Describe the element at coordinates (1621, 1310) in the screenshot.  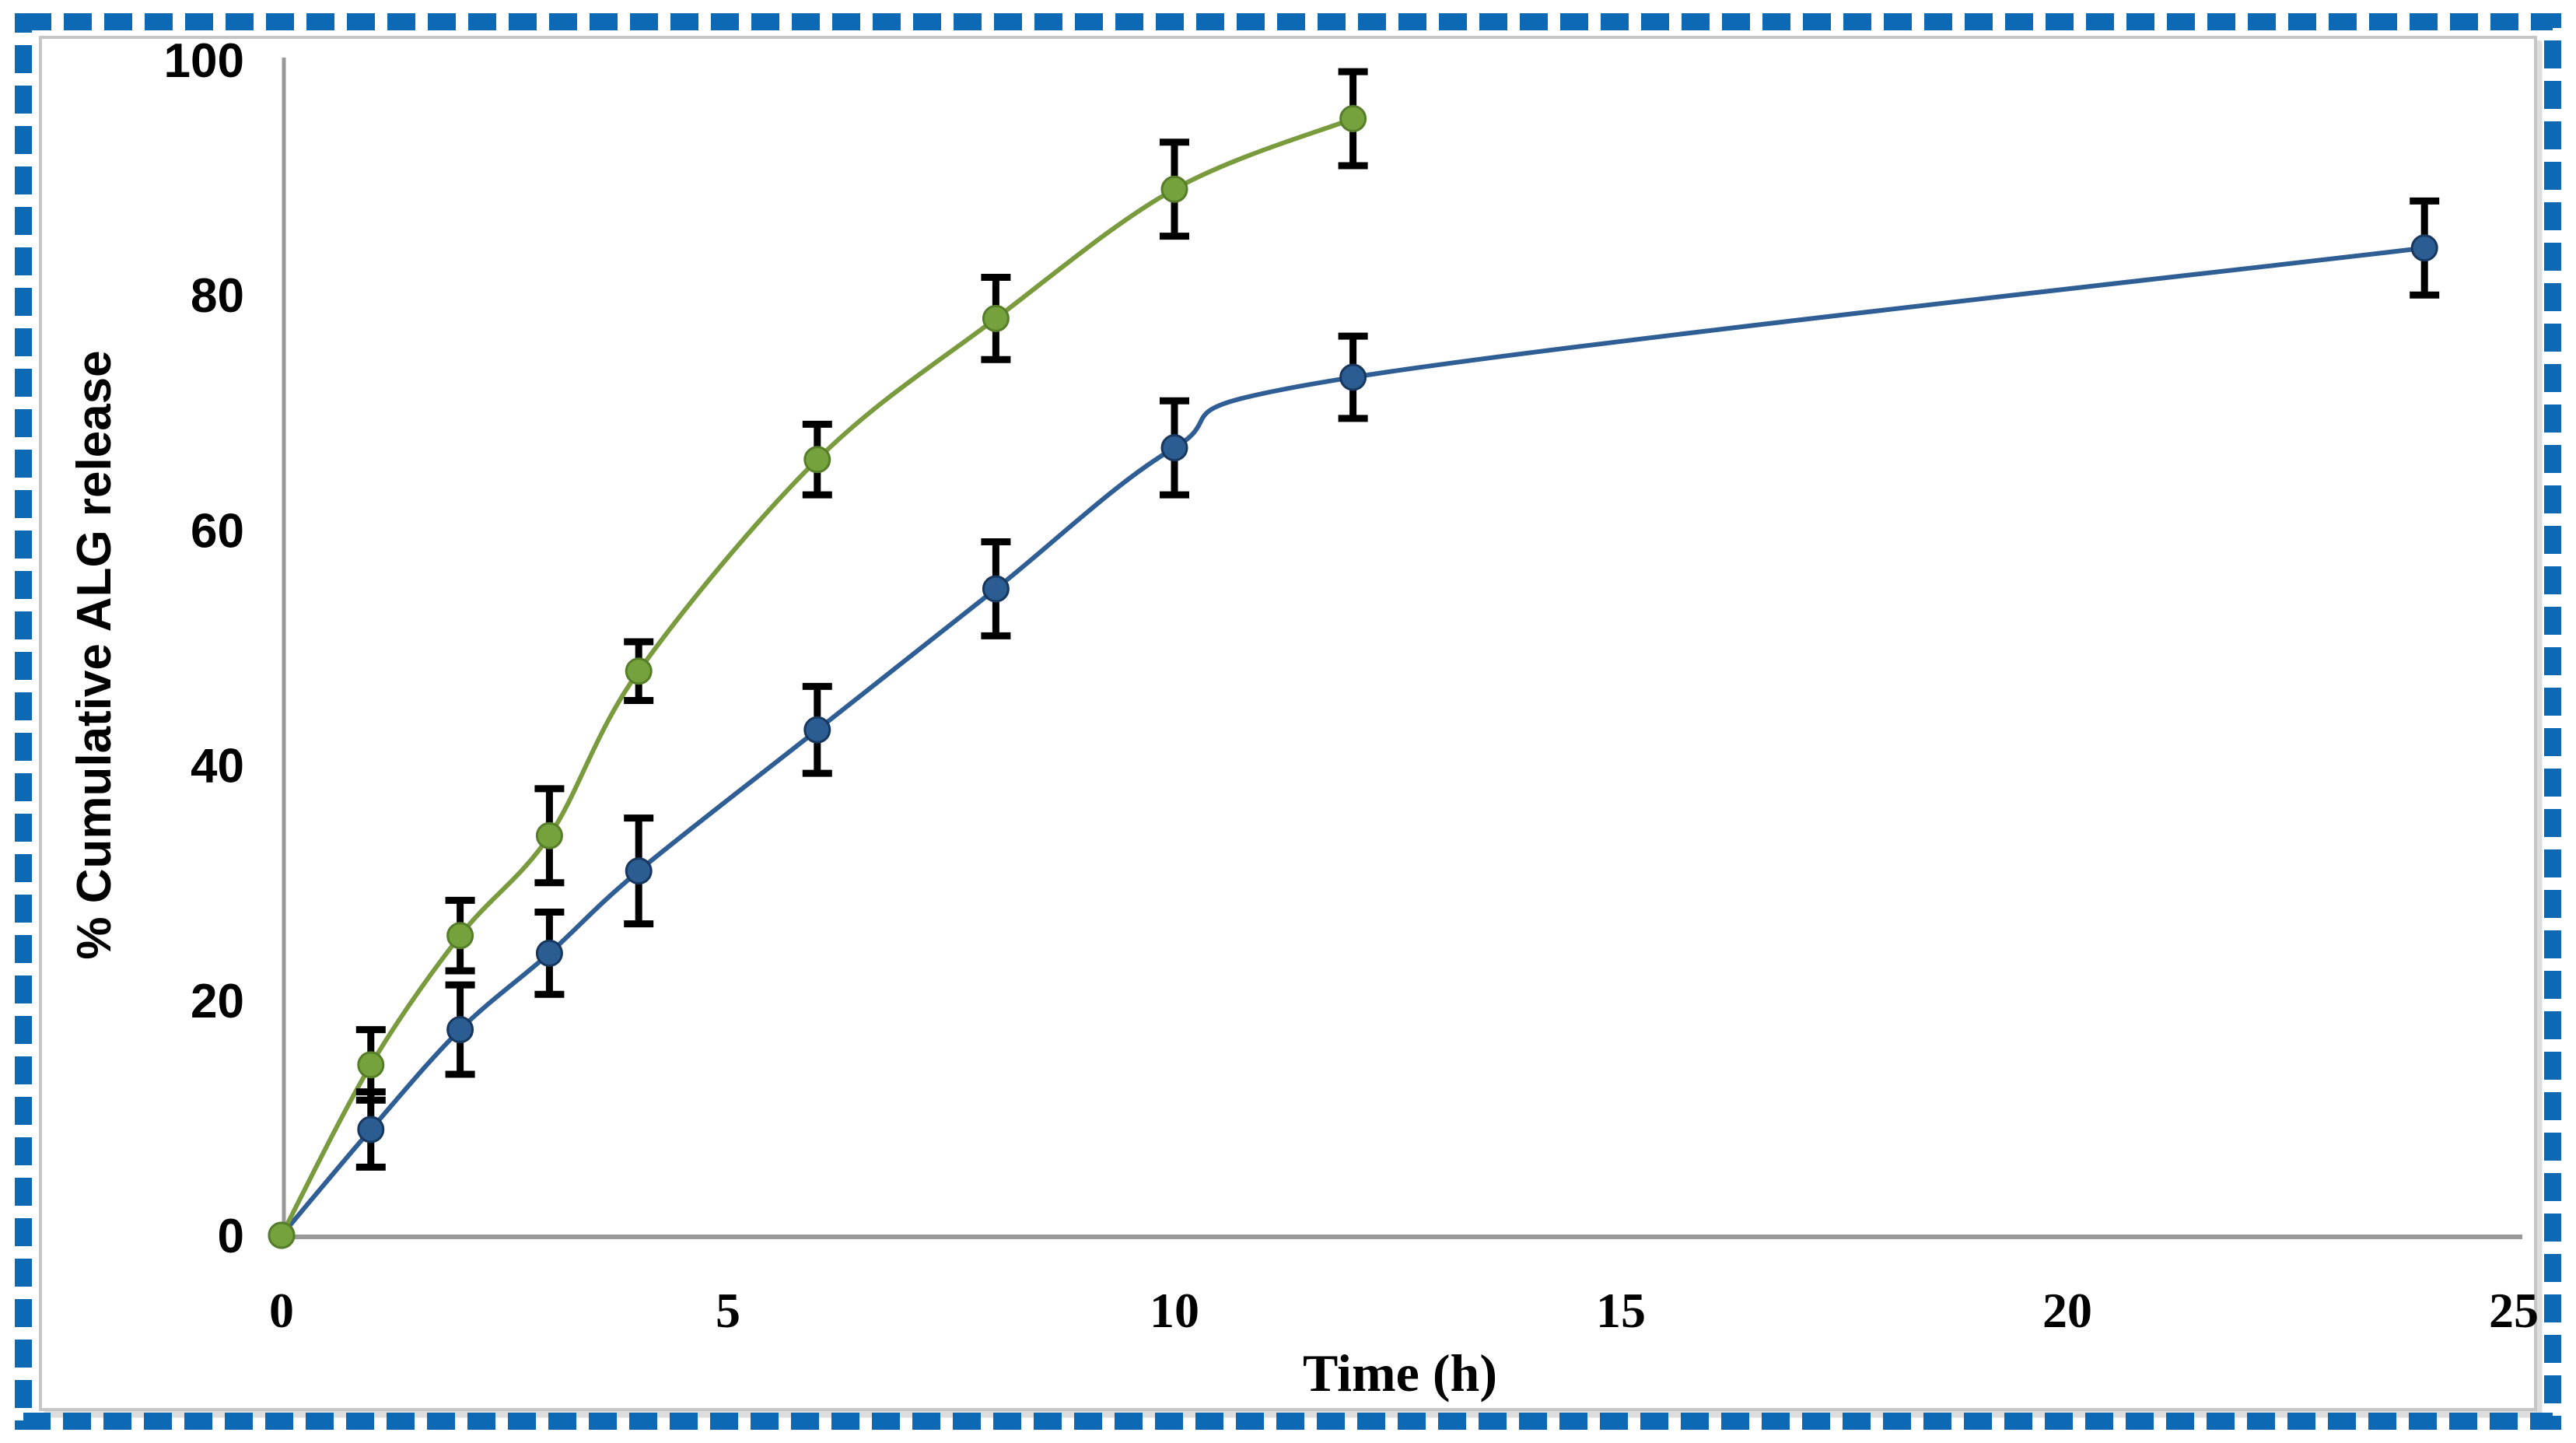
I see `x-tick-label: 15` at that location.